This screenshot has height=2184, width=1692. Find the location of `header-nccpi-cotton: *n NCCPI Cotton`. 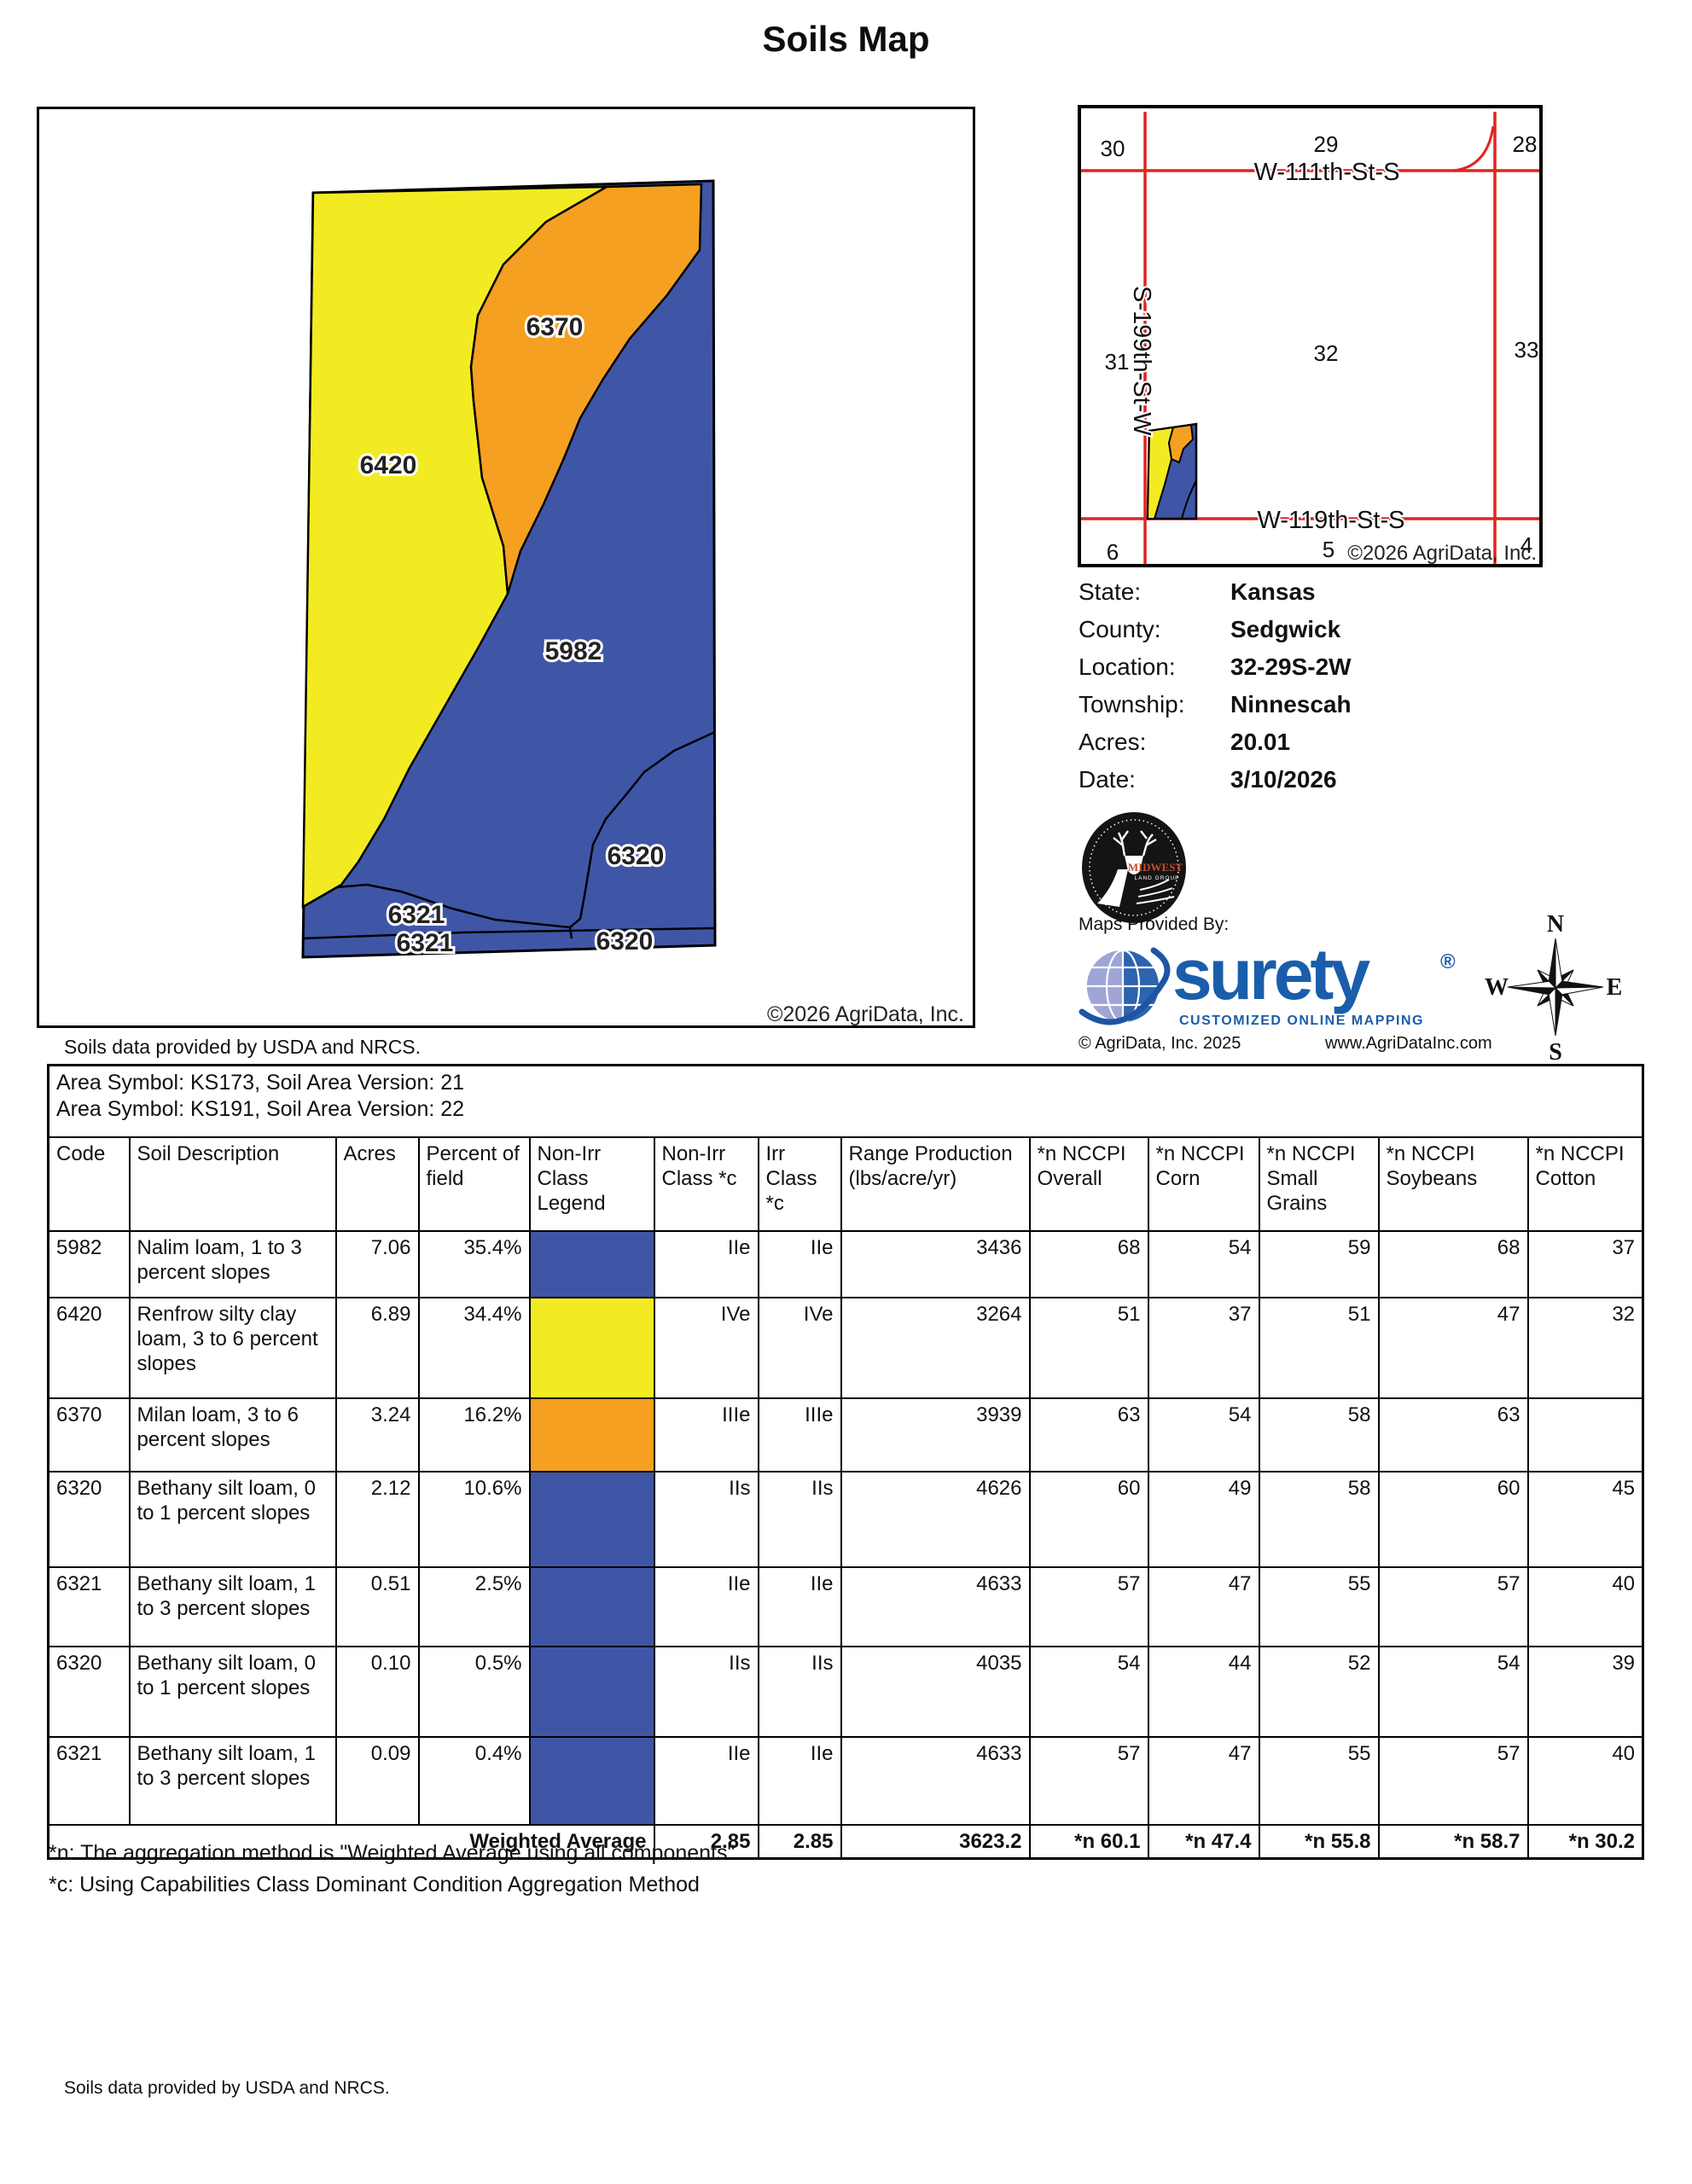

header-nccpi-cotton: *n NCCPI Cotton is located at coordinates (1585, 1184).